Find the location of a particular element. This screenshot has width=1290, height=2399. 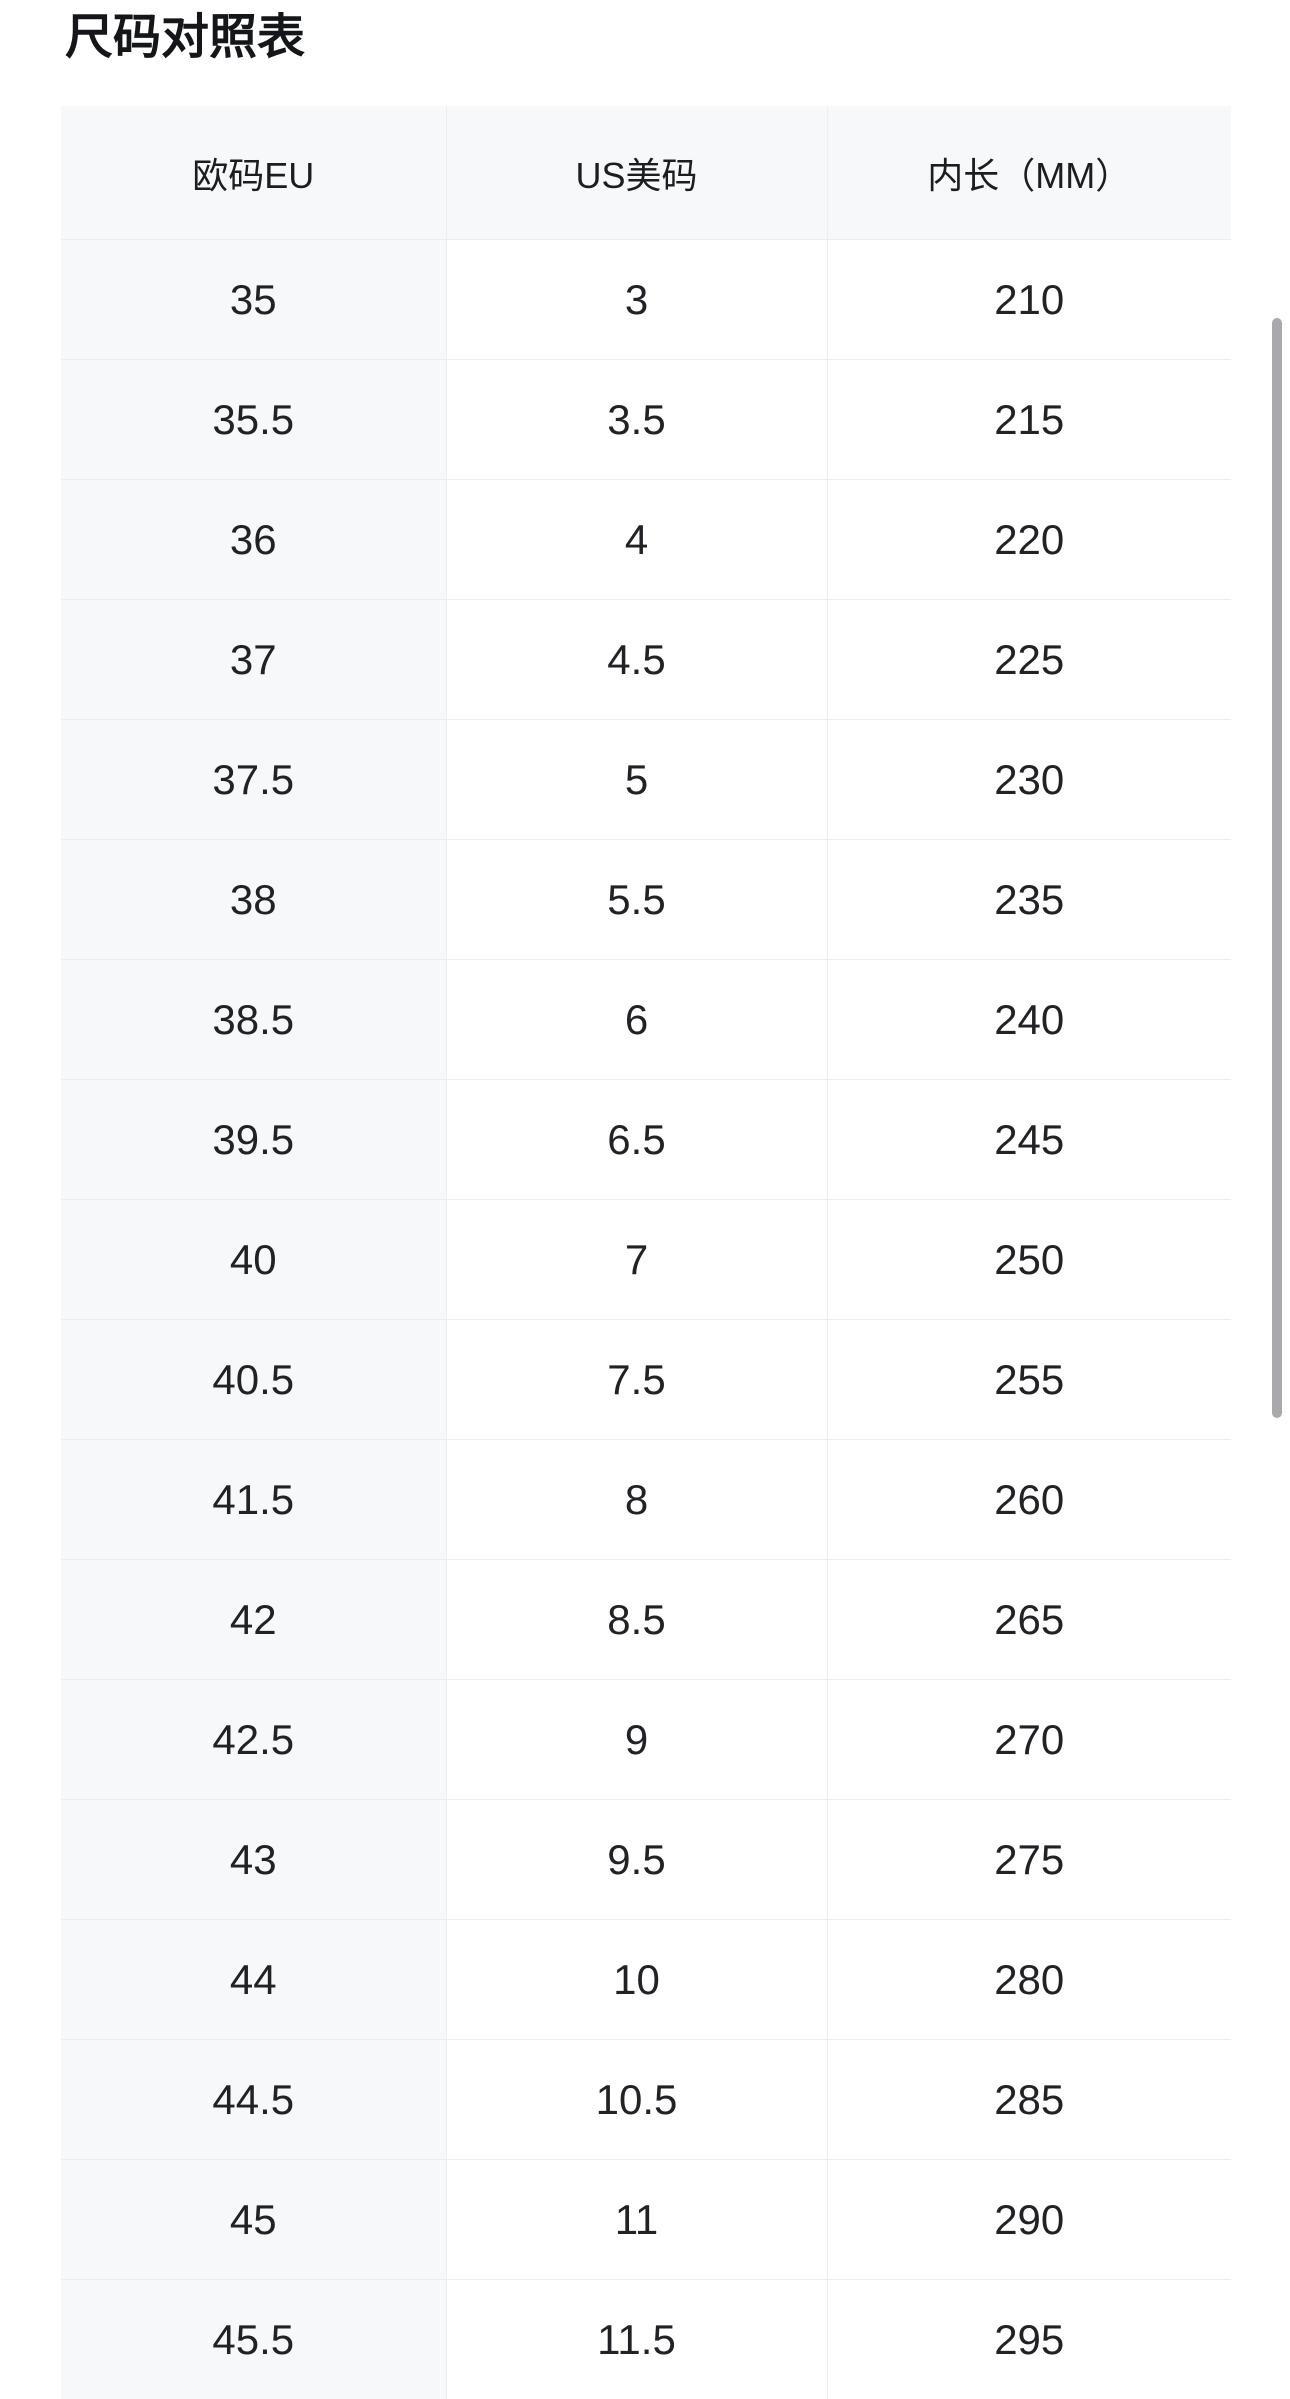

table-cell: 220 is located at coordinates (1029, 540).